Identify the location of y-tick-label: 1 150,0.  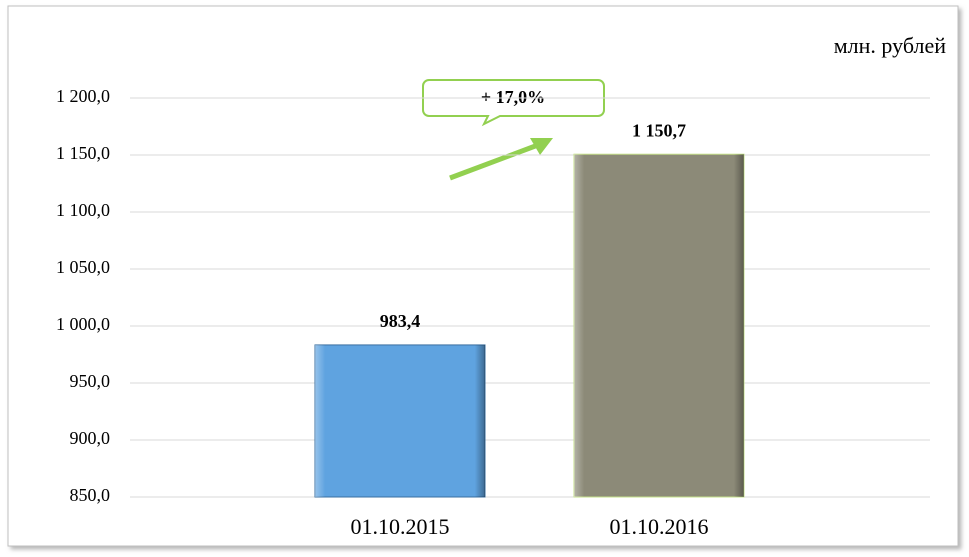
(83, 153).